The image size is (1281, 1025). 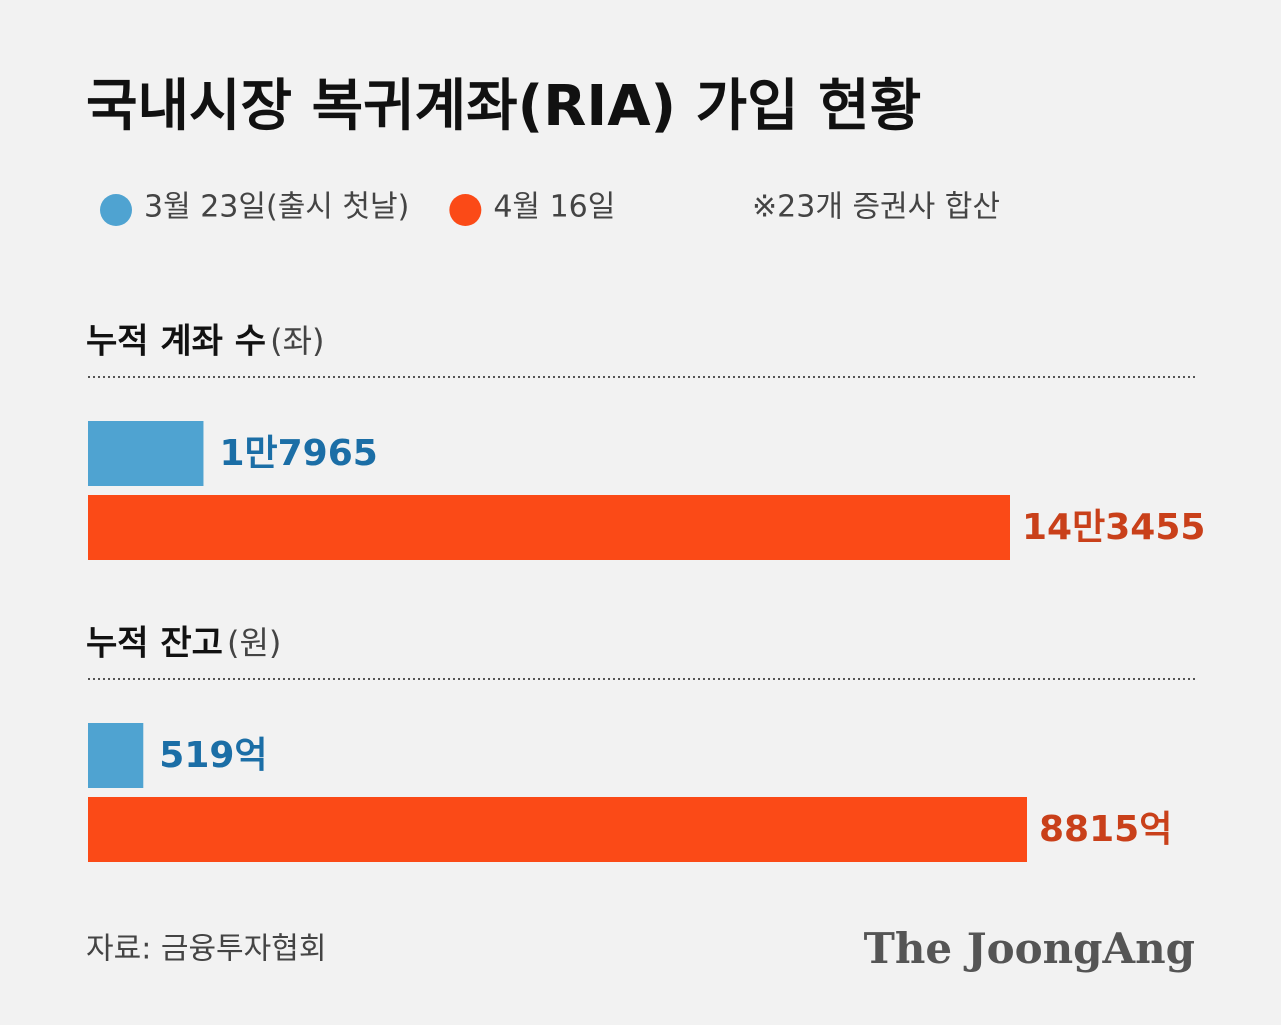 What do you see at coordinates (276, 207) in the screenshot?
I see `legend-label: 3월 23일(출시 첫날)` at bounding box center [276, 207].